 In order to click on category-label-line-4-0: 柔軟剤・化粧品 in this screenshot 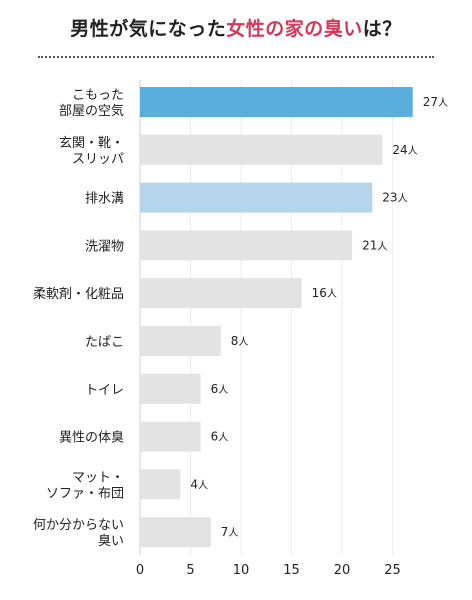, I will do `click(78, 294)`.